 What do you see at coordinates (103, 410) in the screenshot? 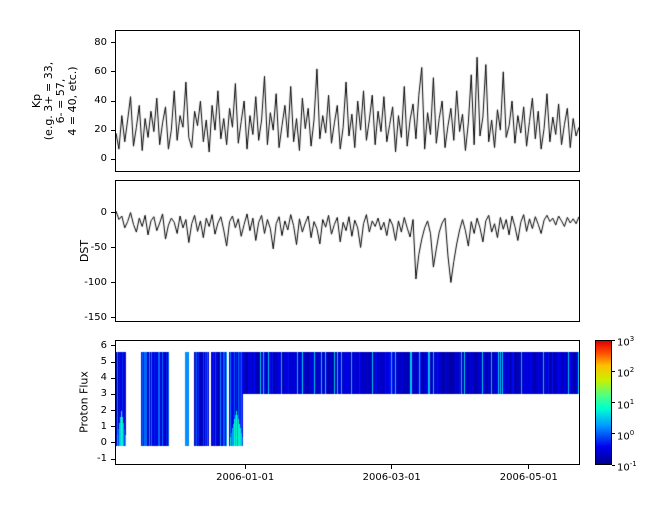
I see `y-tick-label: 2` at bounding box center [103, 410].